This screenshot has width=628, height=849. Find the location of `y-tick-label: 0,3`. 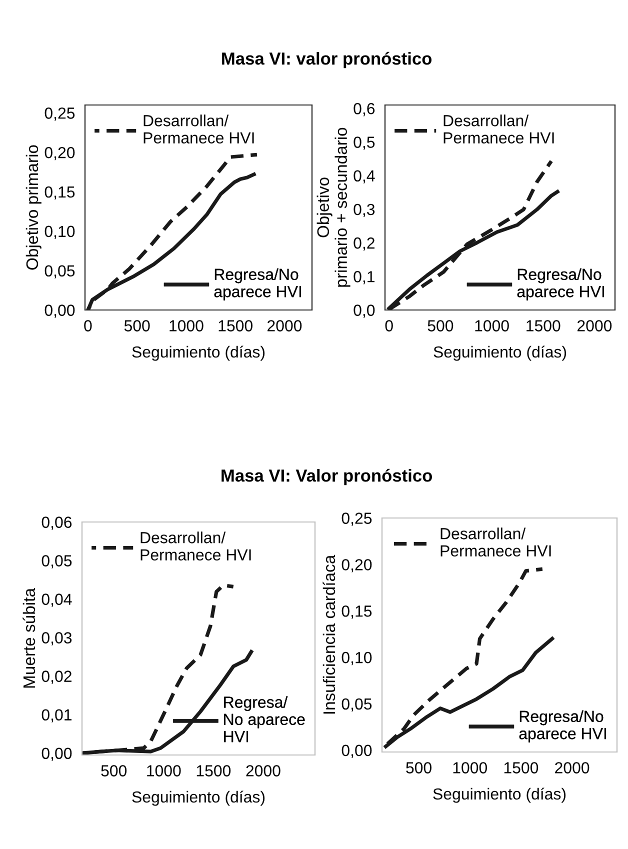

y-tick-label: 0,3 is located at coordinates (364, 211).